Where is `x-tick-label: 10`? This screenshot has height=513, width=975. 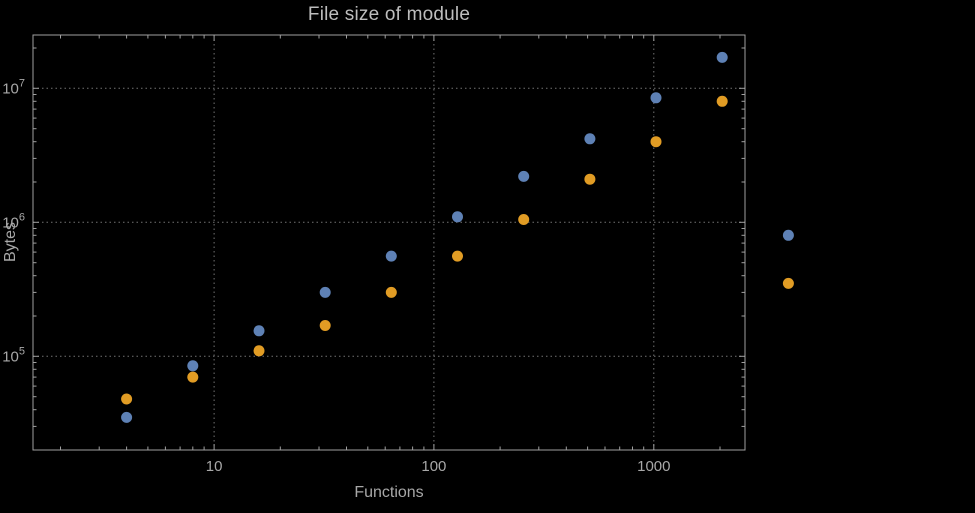
x-tick-label: 10 is located at coordinates (214, 466).